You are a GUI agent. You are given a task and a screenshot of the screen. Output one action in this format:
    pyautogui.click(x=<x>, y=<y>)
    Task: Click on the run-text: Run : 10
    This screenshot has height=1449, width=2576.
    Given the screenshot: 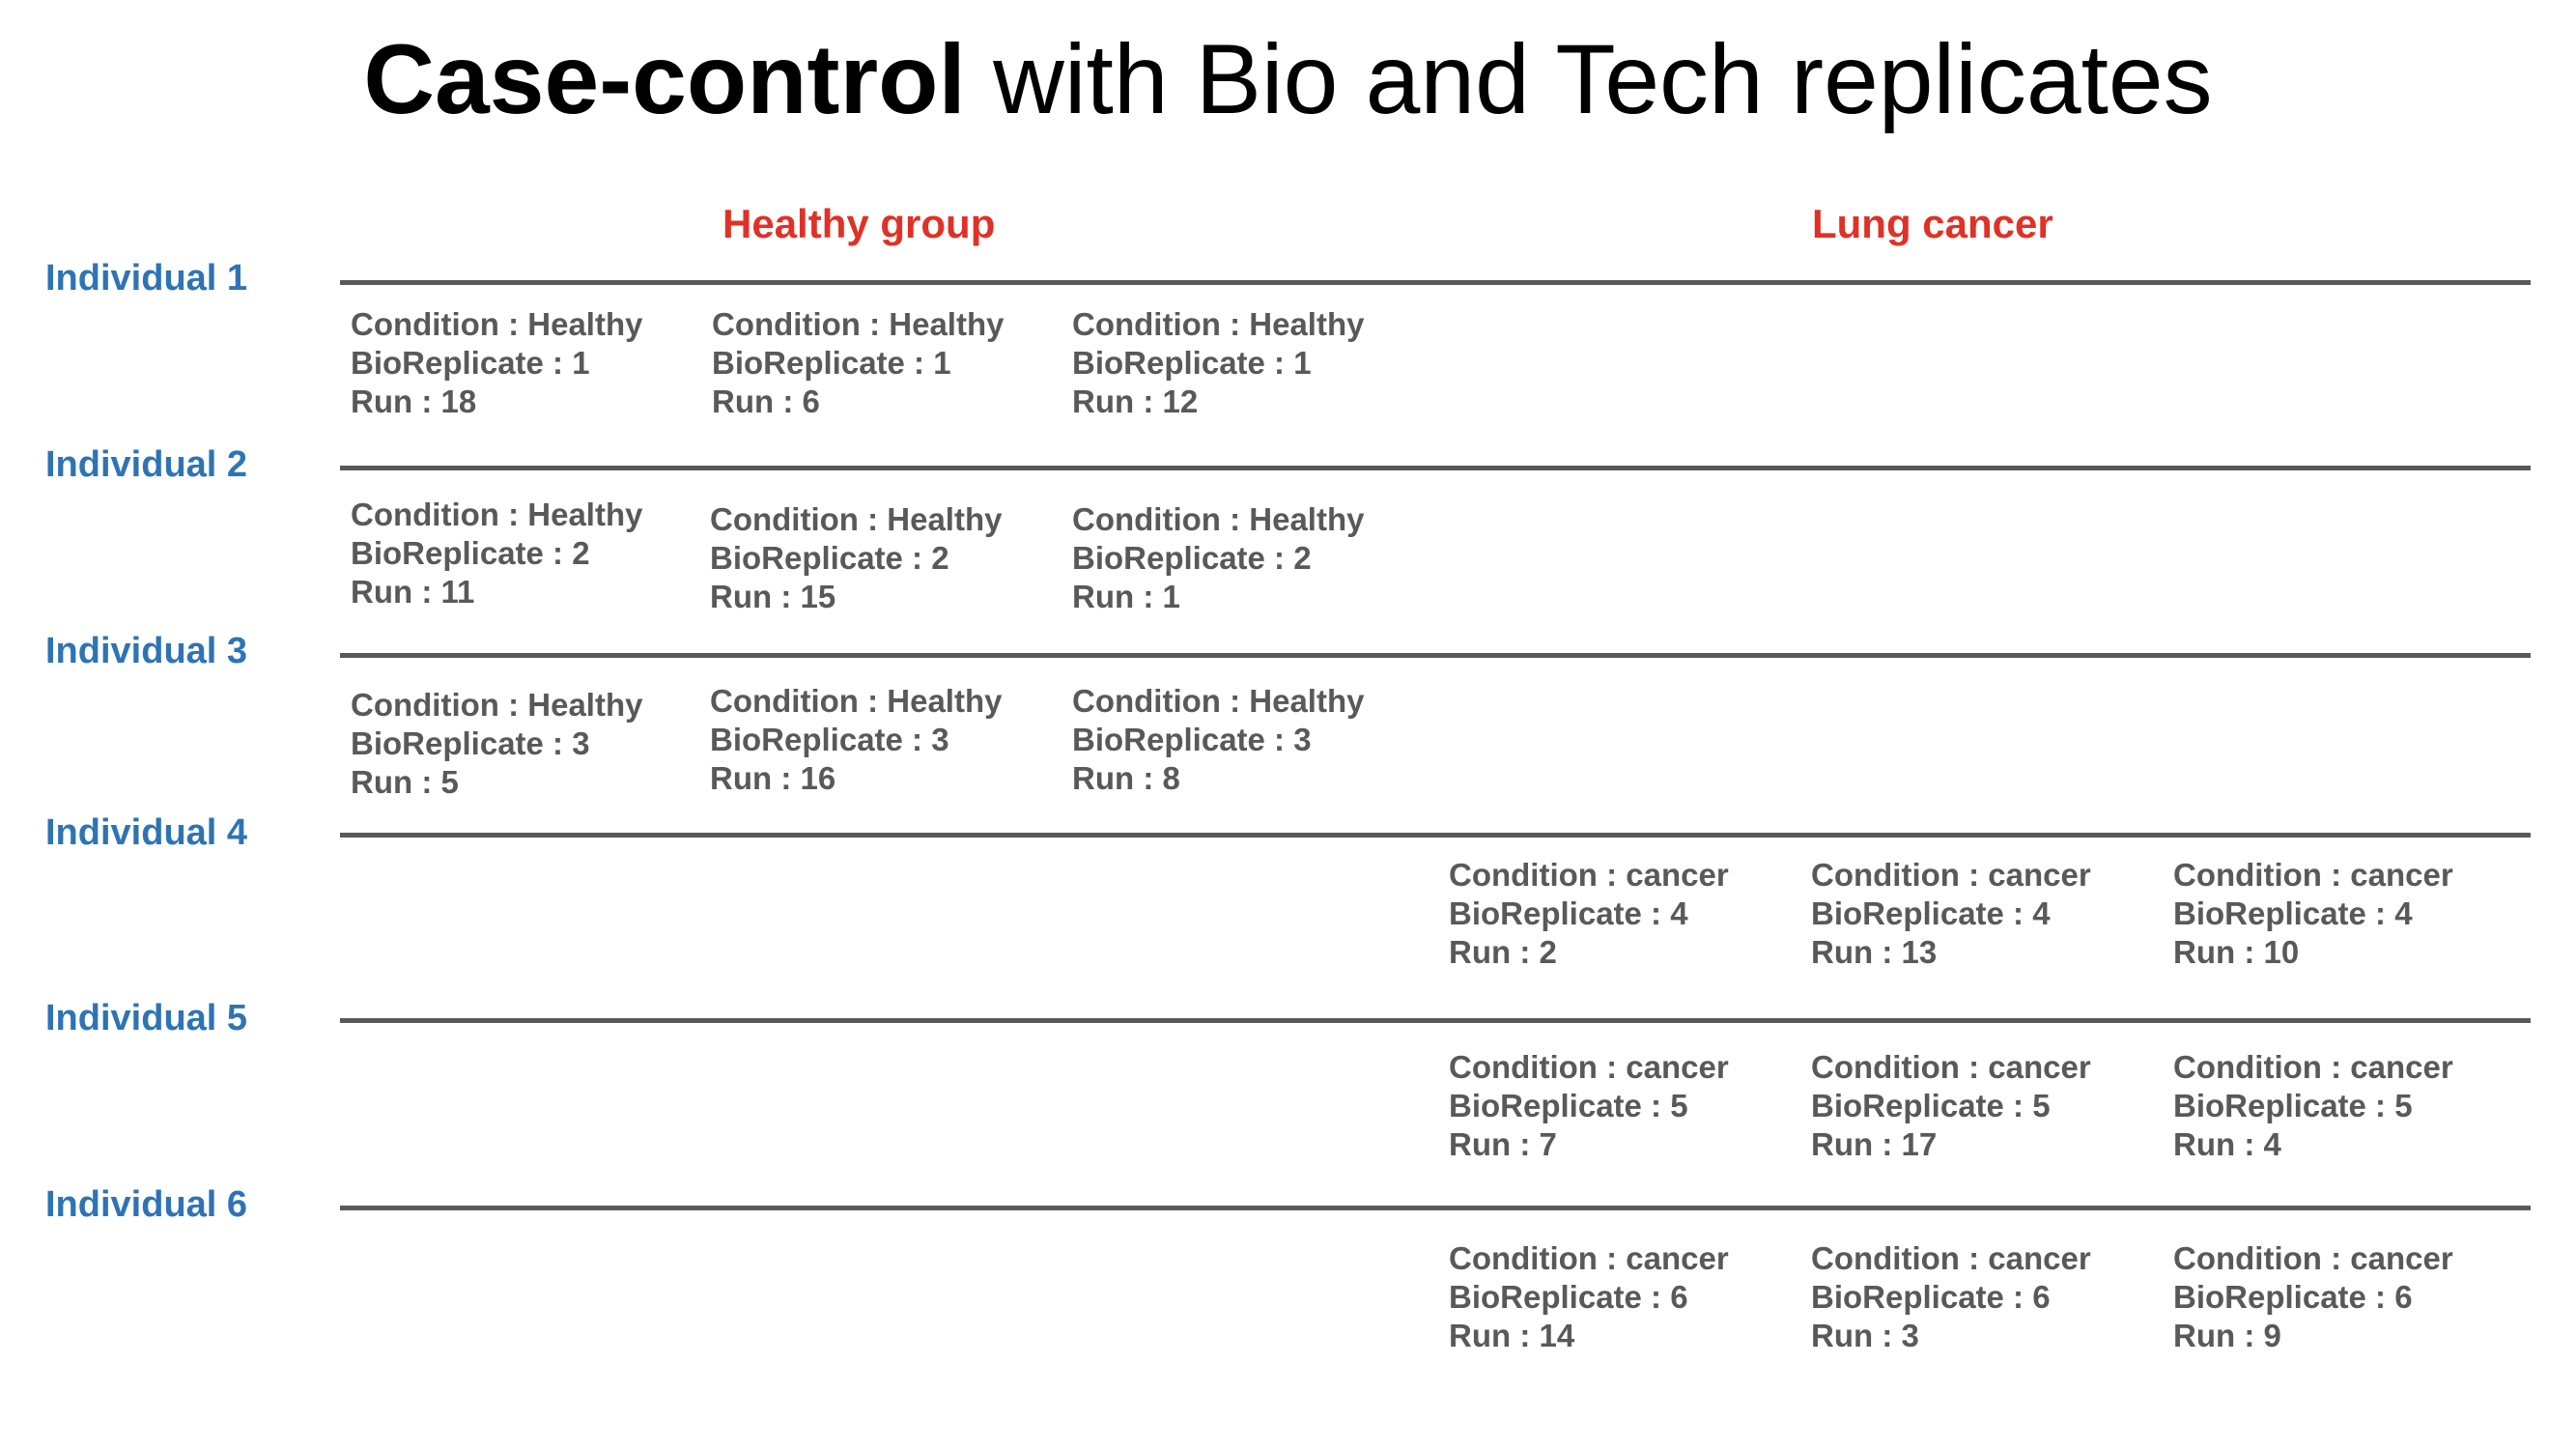 What is the action you would take?
    pyautogui.click(x=2236, y=952)
    